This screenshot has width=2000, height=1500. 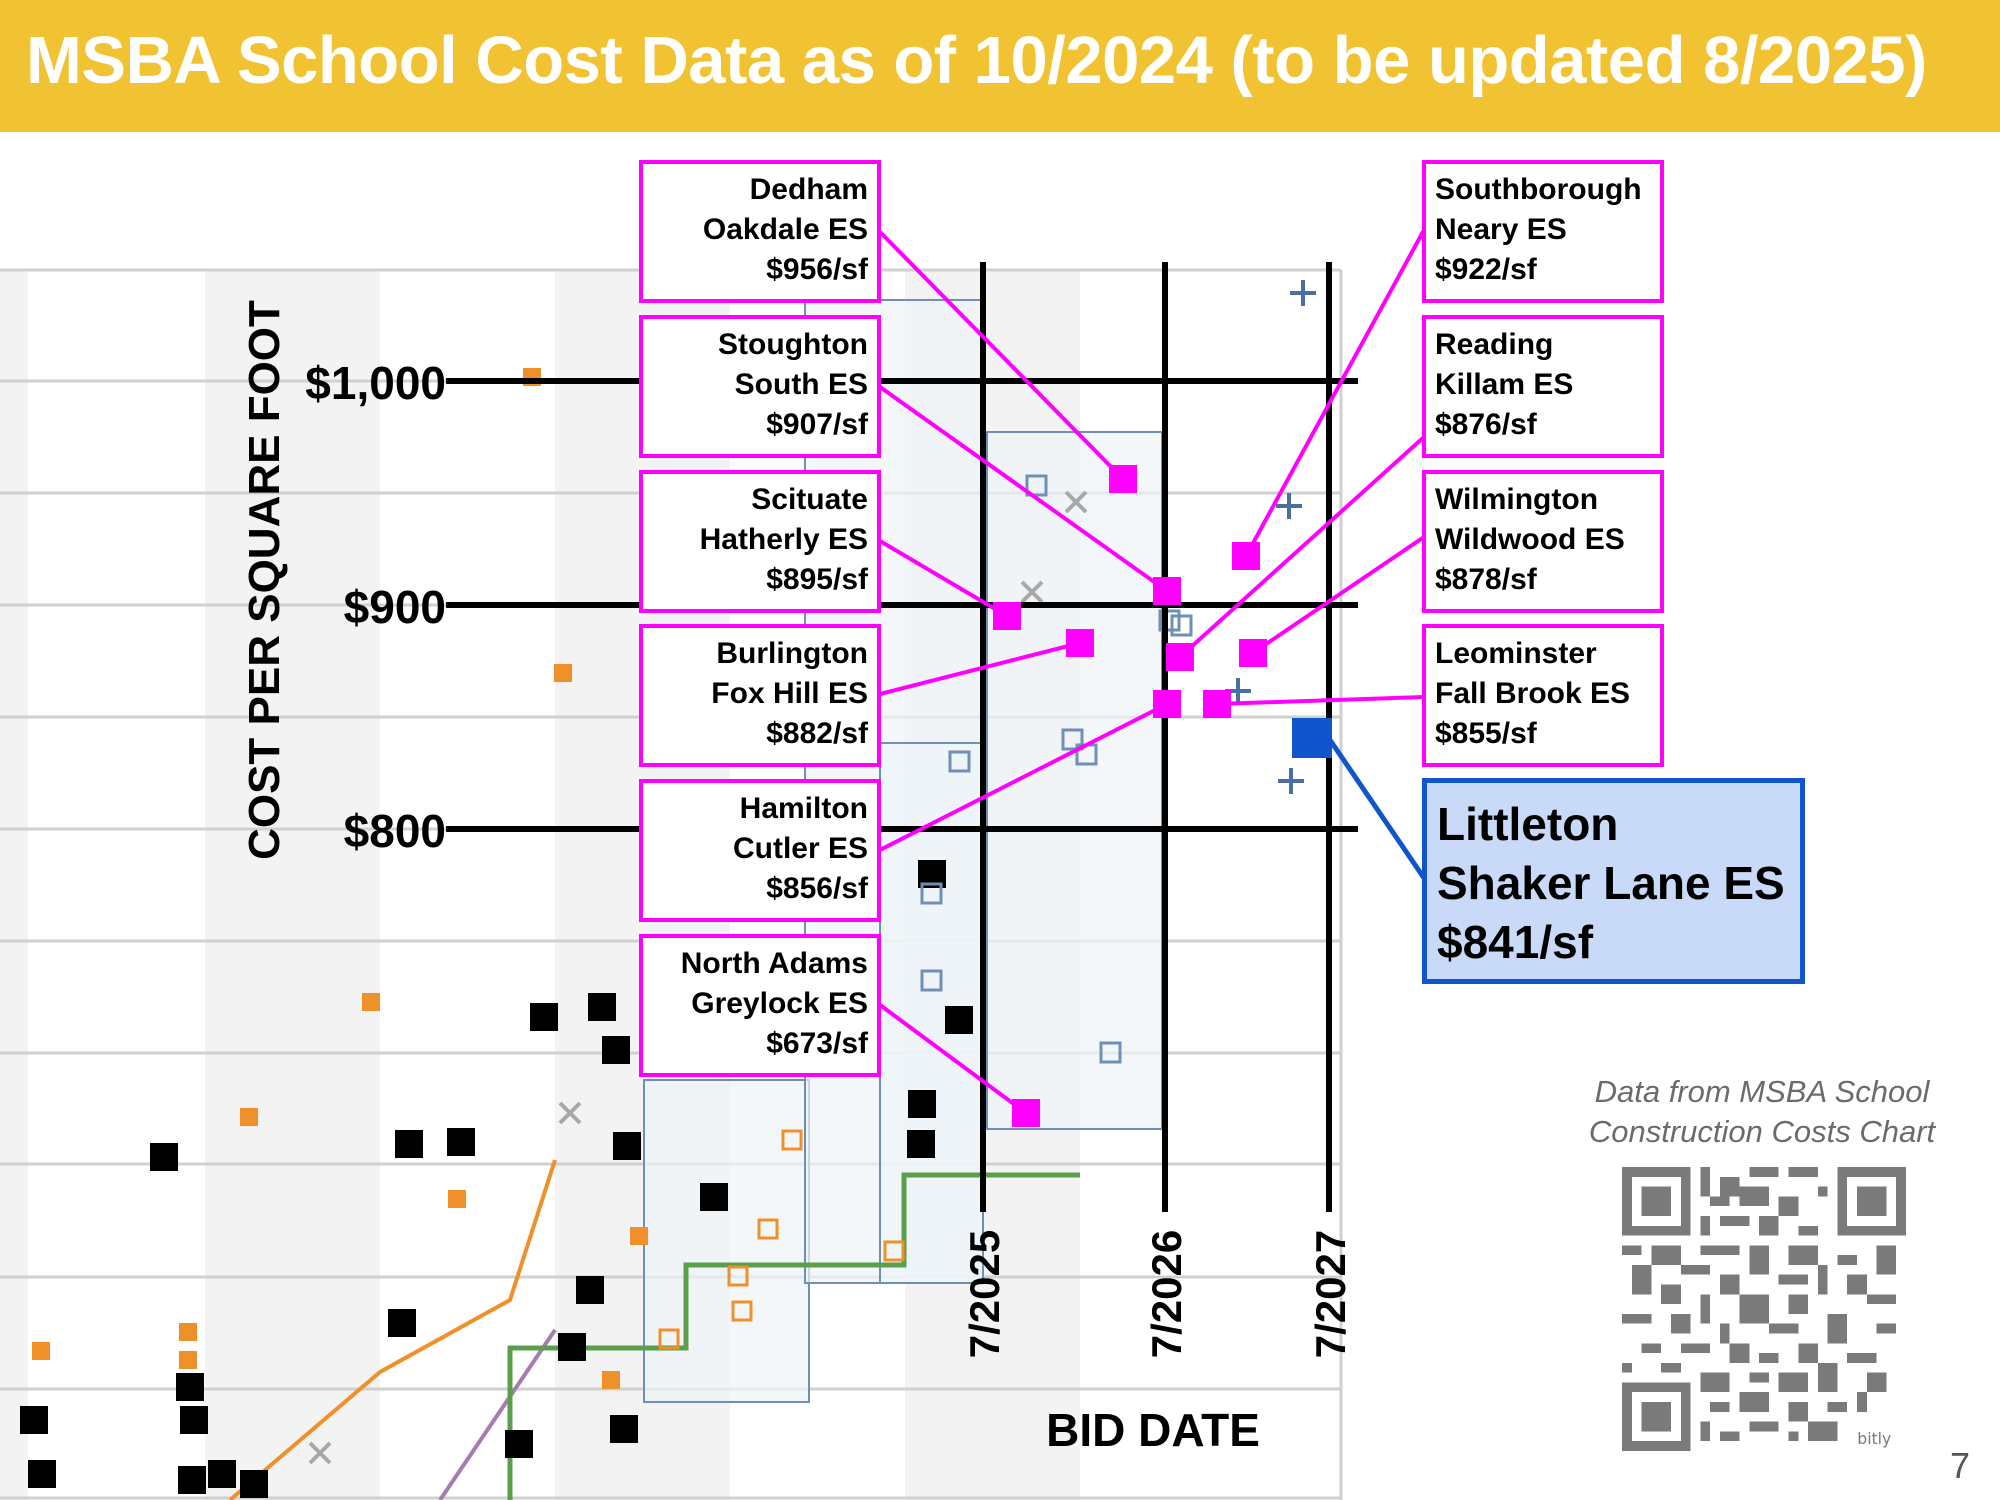 What do you see at coordinates (789, 693) in the screenshot?
I see `callout-school: Fox Hill ES` at bounding box center [789, 693].